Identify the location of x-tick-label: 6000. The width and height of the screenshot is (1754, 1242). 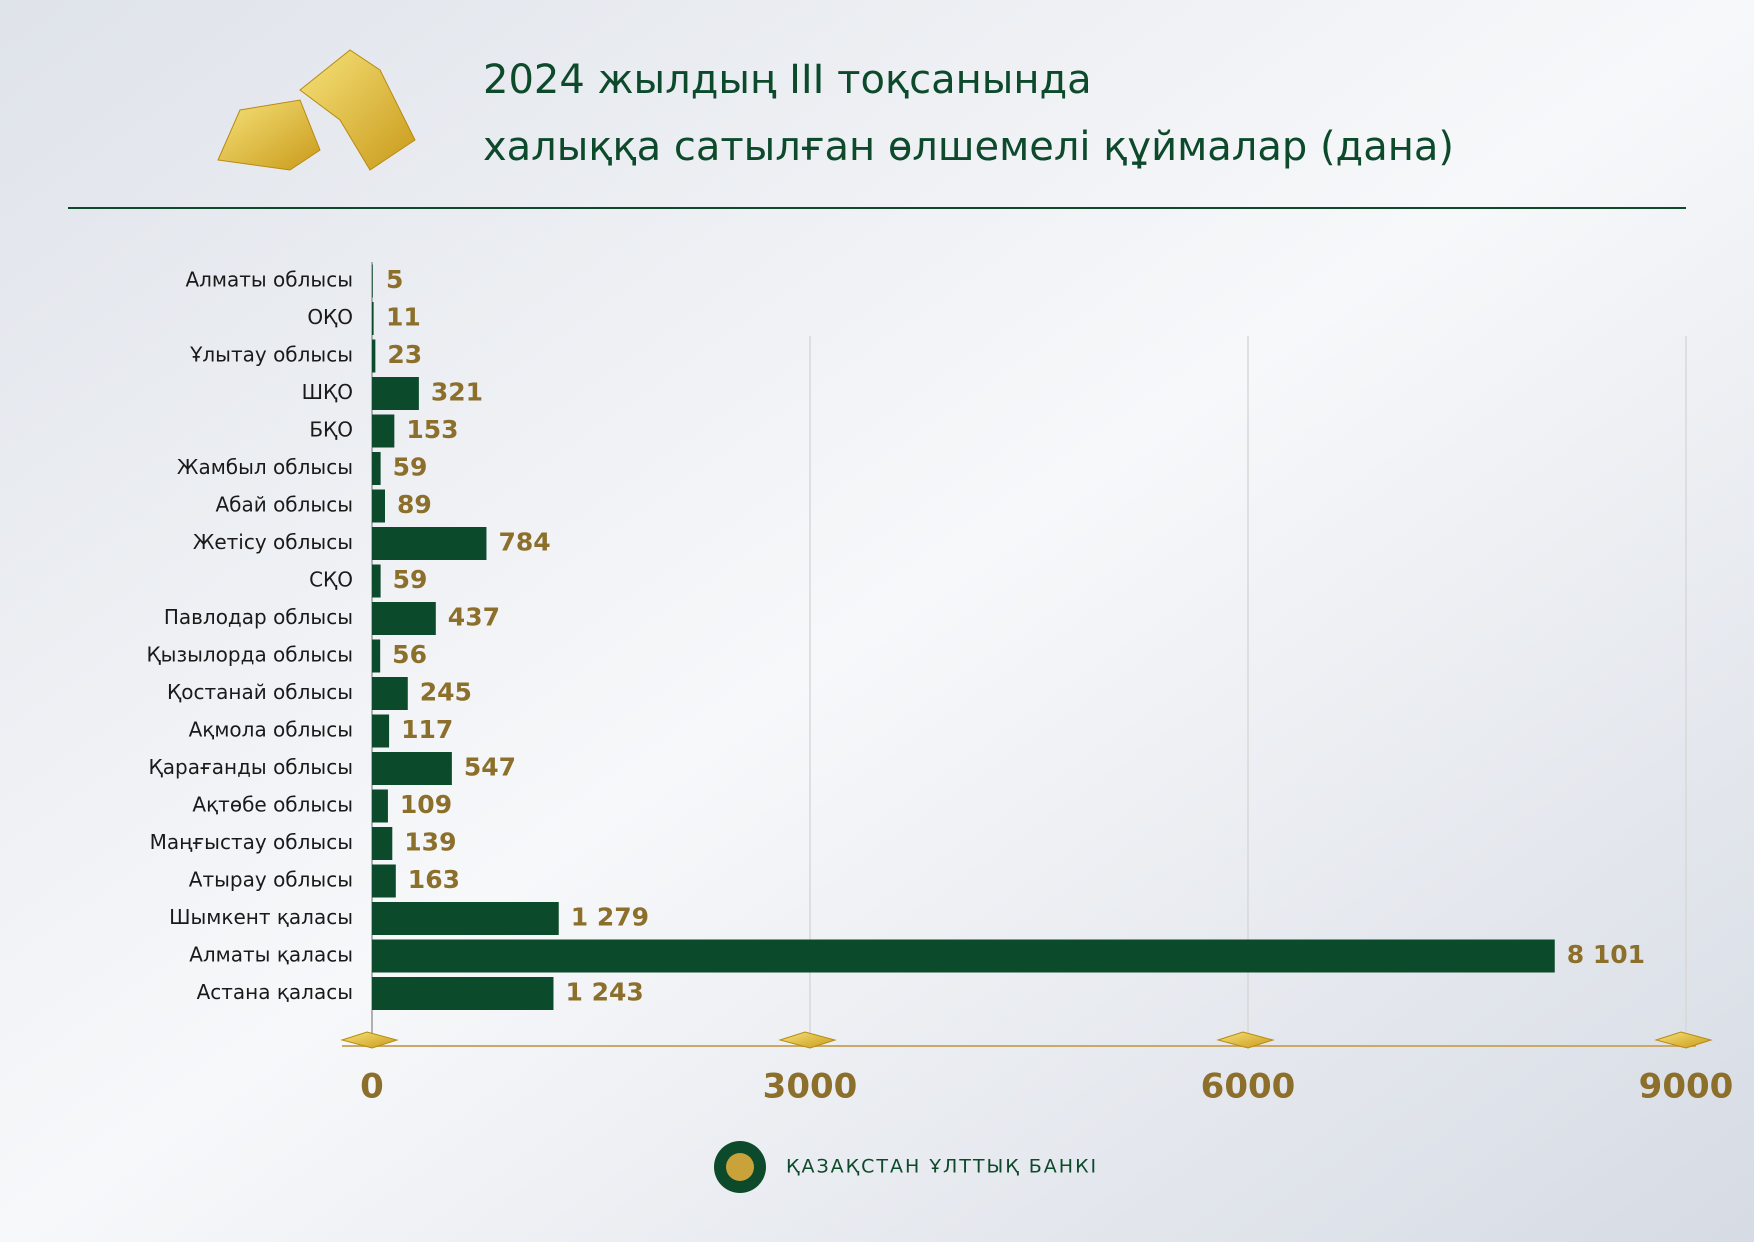
(1248, 1087).